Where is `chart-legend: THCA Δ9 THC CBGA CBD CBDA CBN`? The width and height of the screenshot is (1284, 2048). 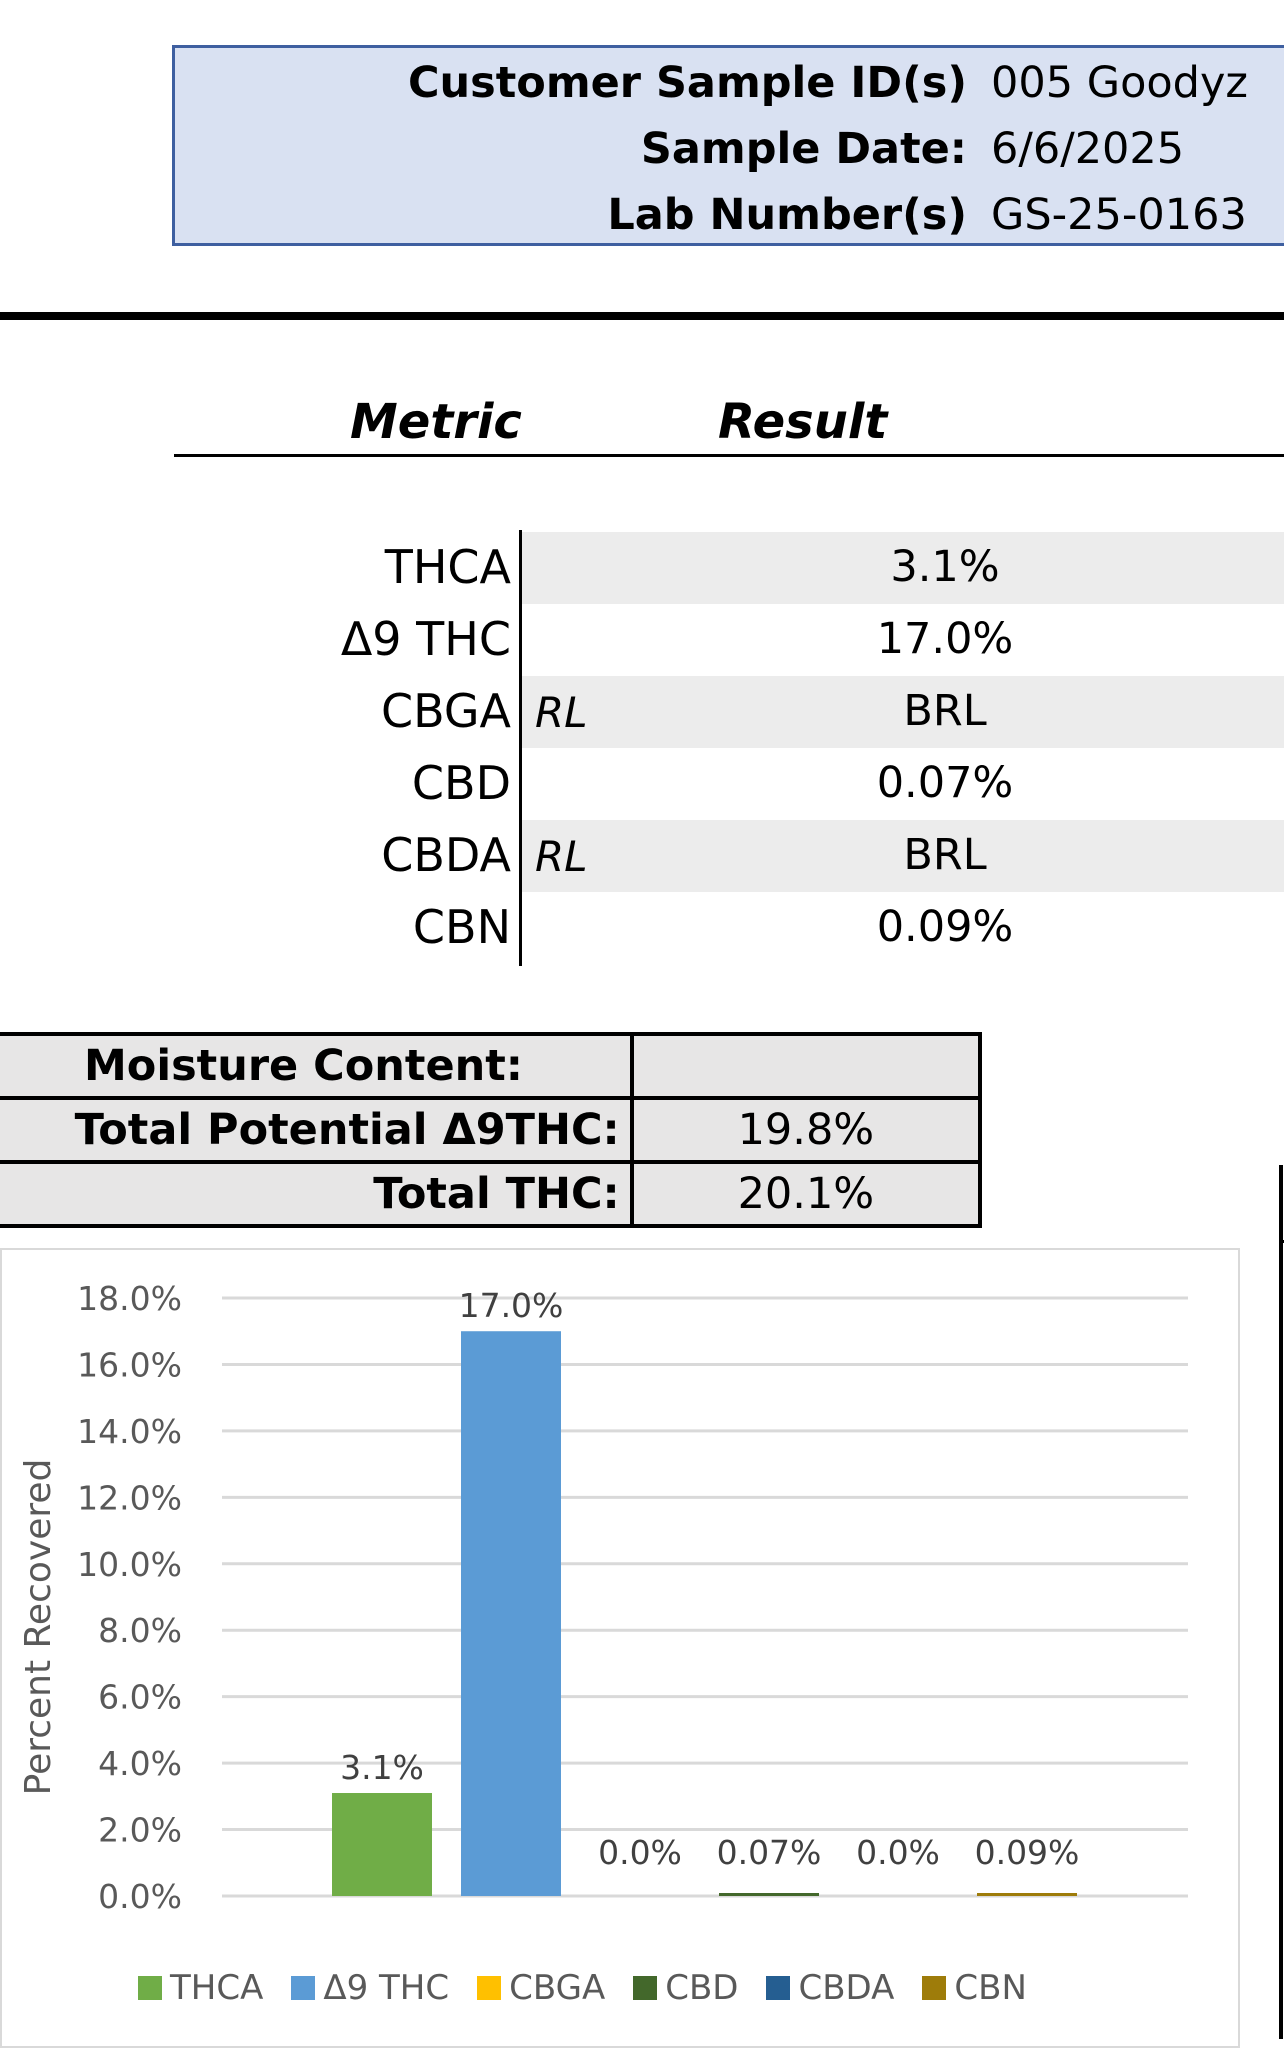 chart-legend: THCA Δ9 THC CBGA CBD CBDA CBN is located at coordinates (596, 1988).